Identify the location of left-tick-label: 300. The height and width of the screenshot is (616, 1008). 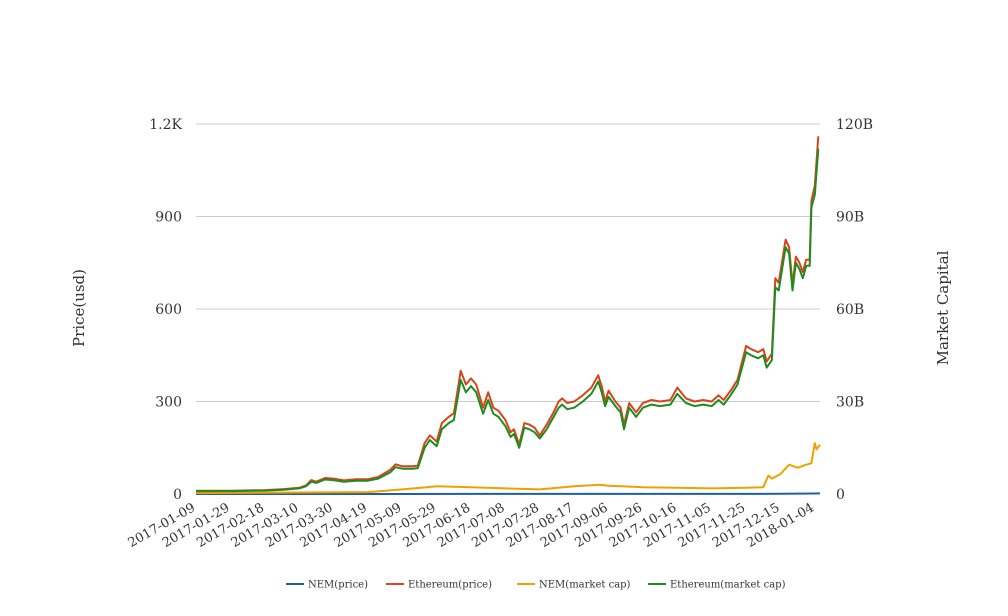
(168, 403).